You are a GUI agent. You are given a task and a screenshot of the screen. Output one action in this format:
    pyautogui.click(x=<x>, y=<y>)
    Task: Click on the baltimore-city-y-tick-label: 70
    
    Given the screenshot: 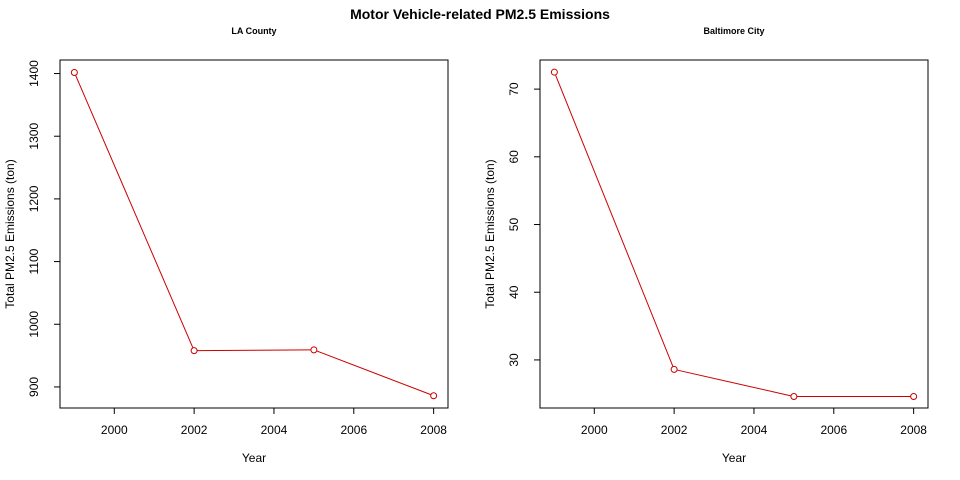 What is the action you would take?
    pyautogui.click(x=514, y=89)
    